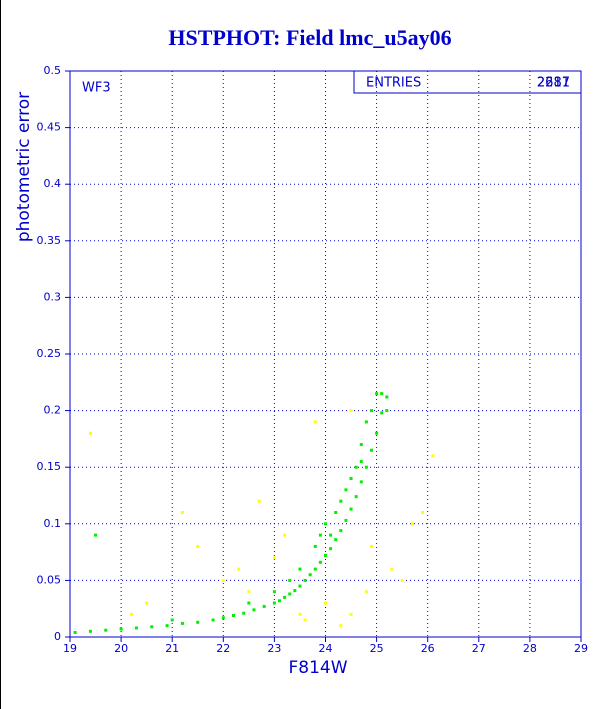 Image resolution: width=612 pixels, height=709 pixels. What do you see at coordinates (49, 466) in the screenshot?
I see `y-tick-label: 0.15` at bounding box center [49, 466].